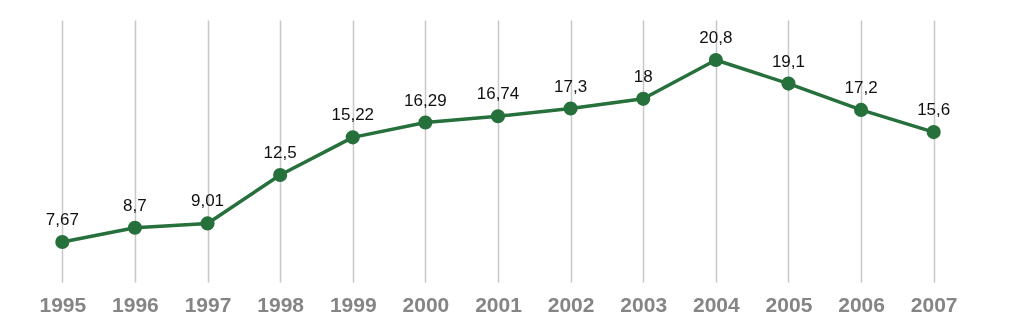 The image size is (1023, 333). Describe the element at coordinates (353, 115) in the screenshot. I see `data-label: 15,22` at that location.